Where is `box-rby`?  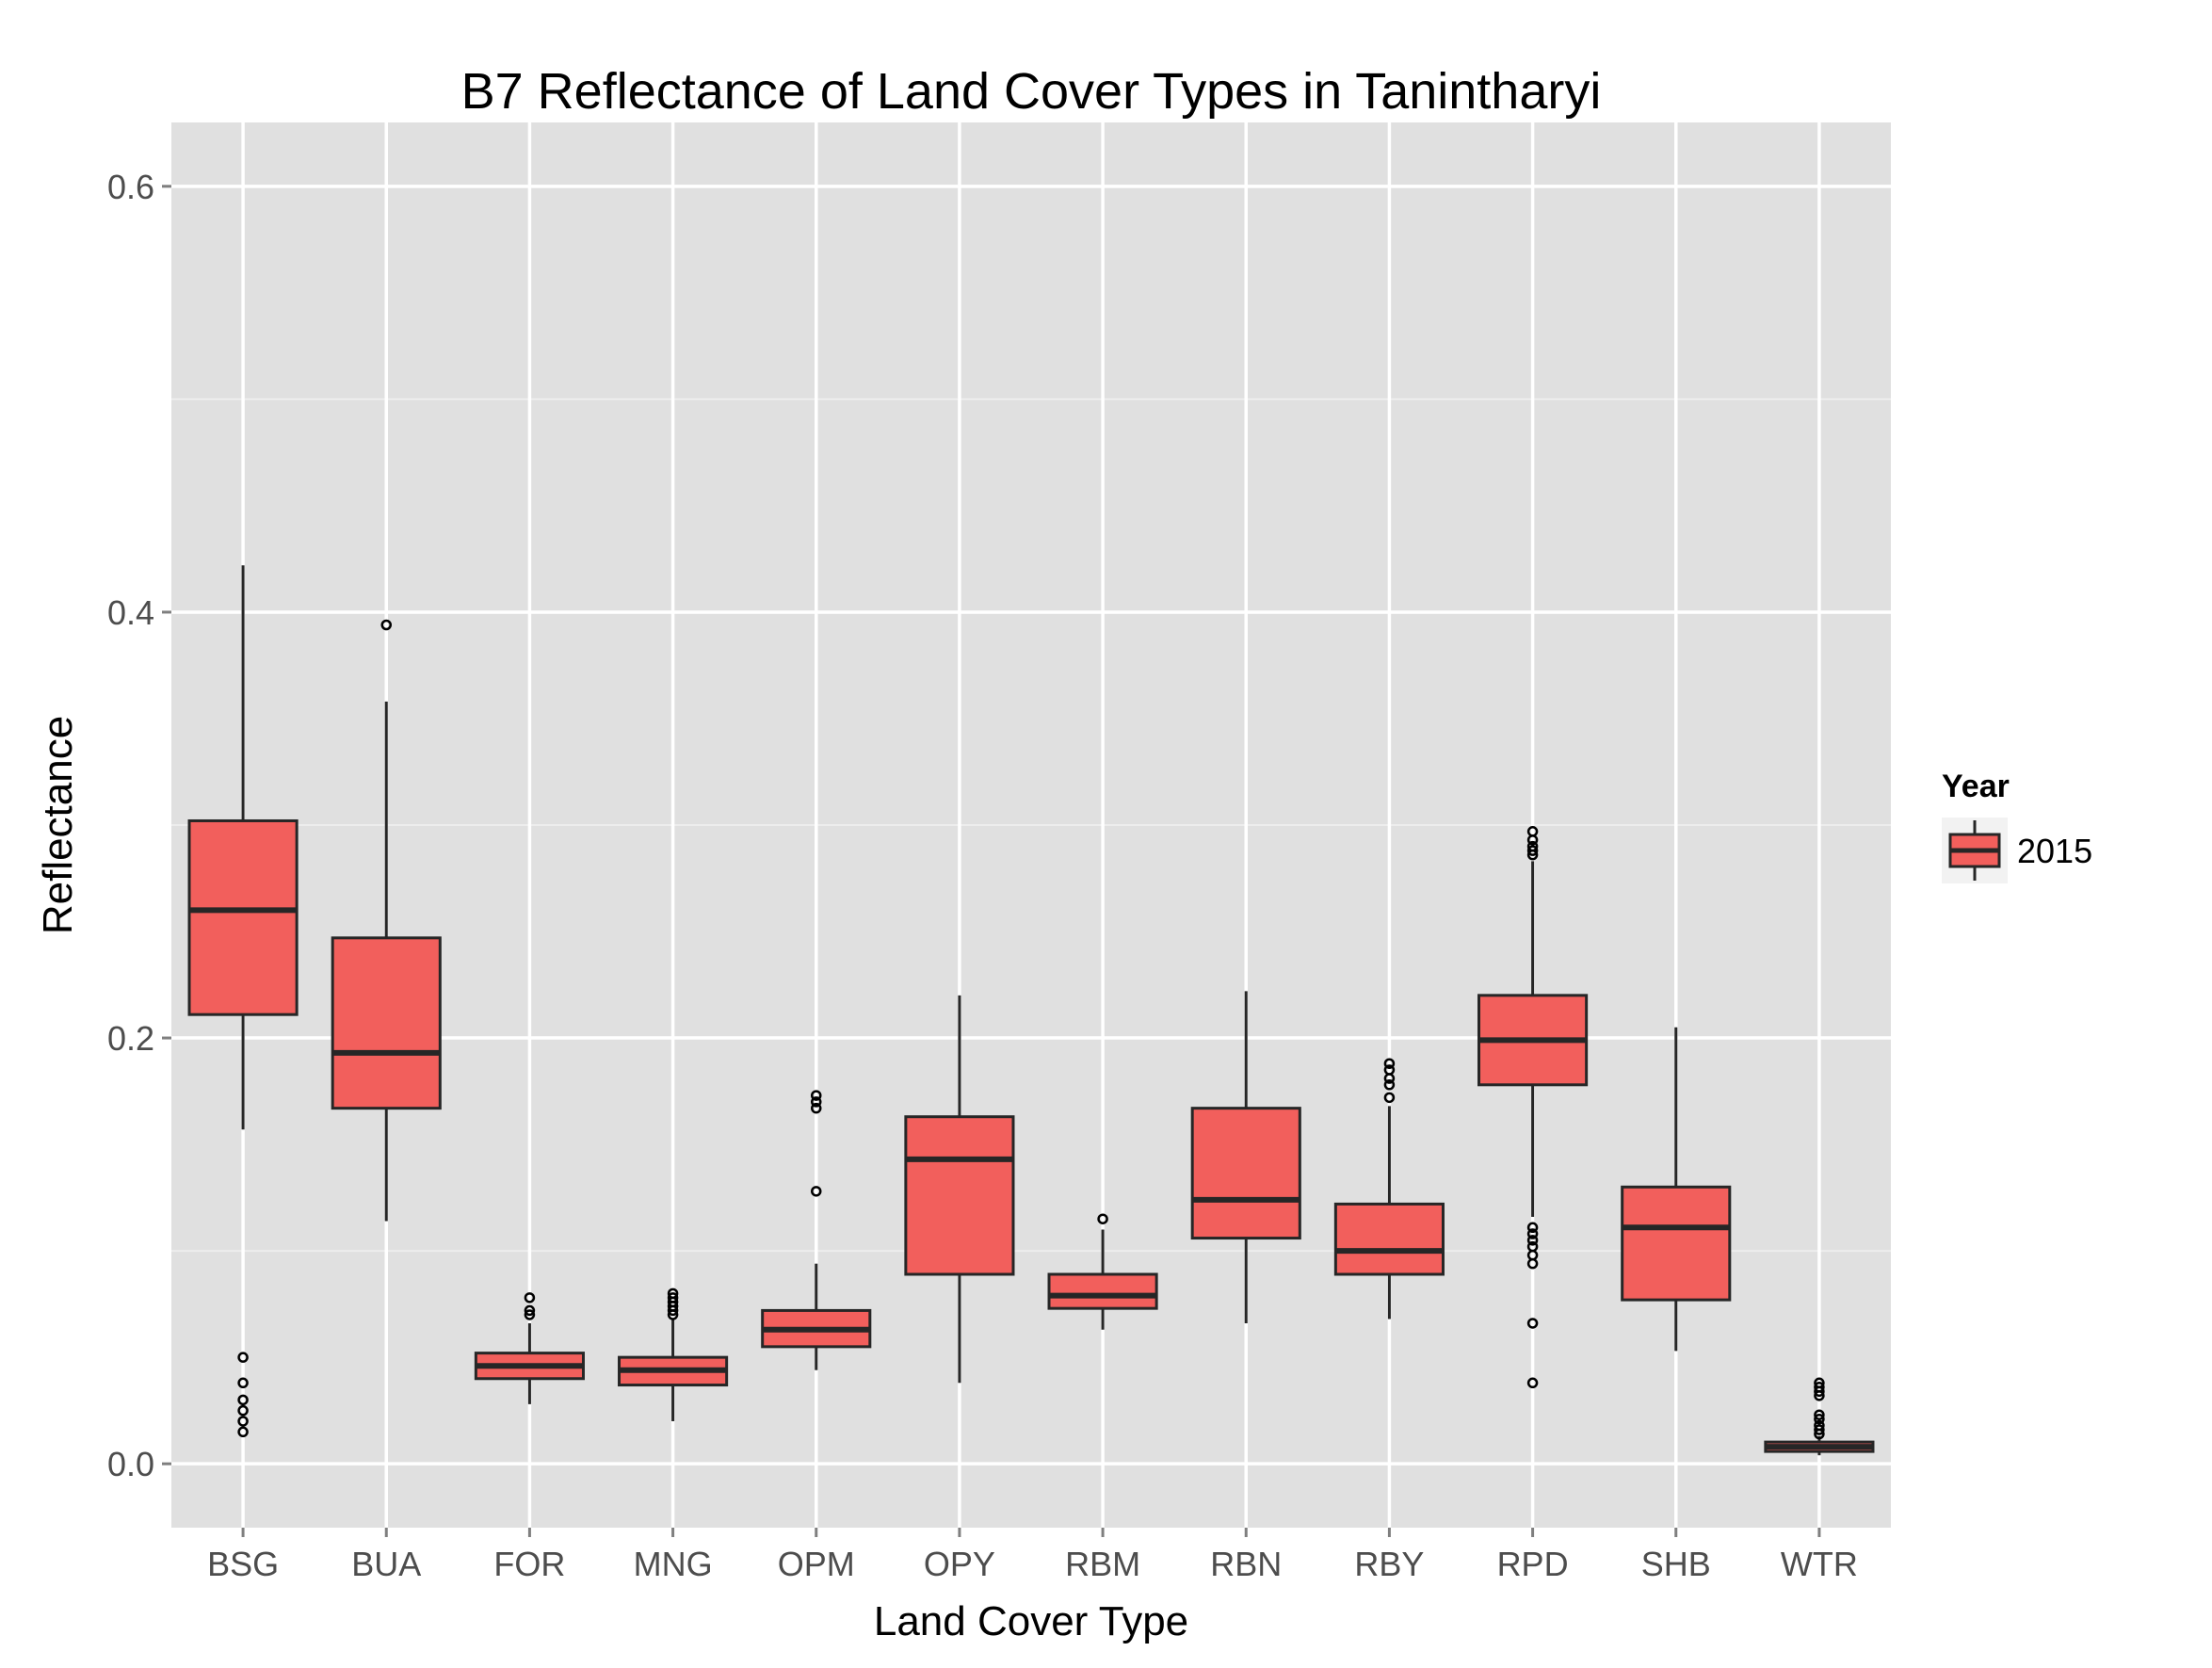 box-rby is located at coordinates (1389, 1189).